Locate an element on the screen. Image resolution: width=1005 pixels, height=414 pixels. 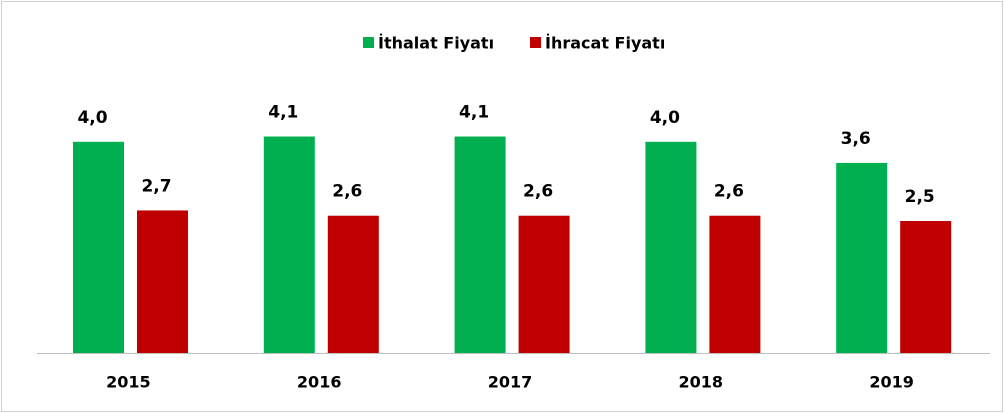
x-tick-label: 2018 is located at coordinates (701, 382).